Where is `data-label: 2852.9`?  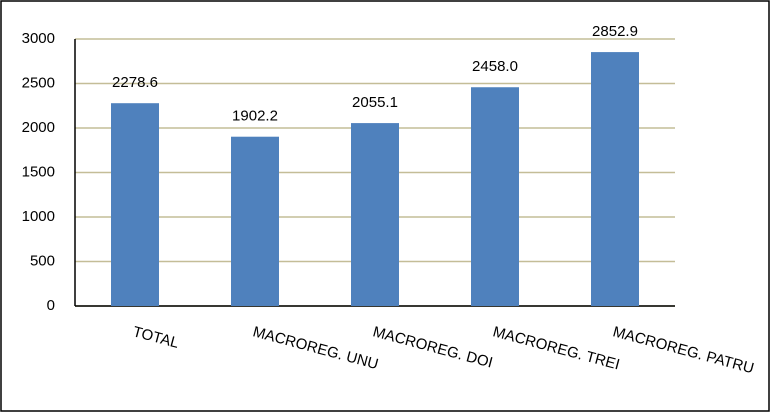
data-label: 2852.9 is located at coordinates (615, 31).